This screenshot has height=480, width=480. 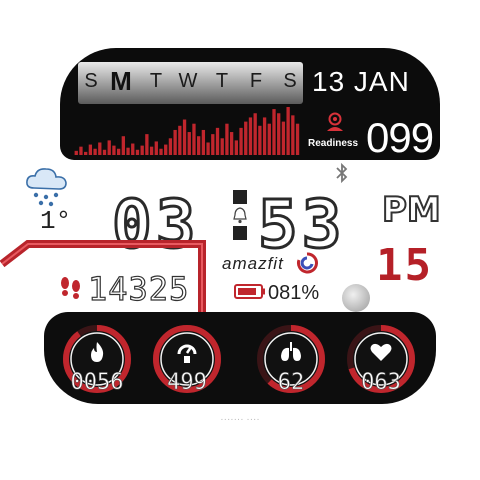 I want to click on spo2-ring, so click(x=291, y=359).